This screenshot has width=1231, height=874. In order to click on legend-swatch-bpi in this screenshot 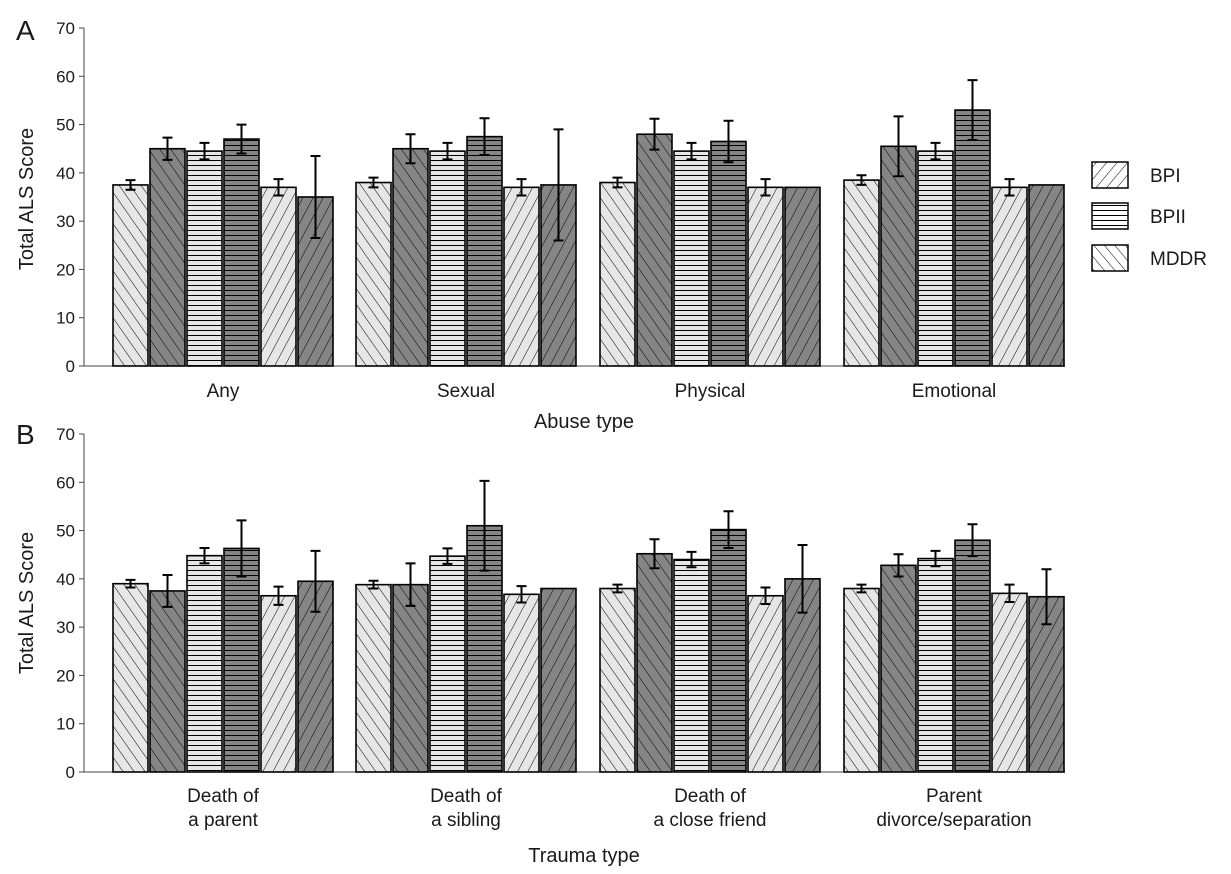, I will do `click(1110, 175)`.